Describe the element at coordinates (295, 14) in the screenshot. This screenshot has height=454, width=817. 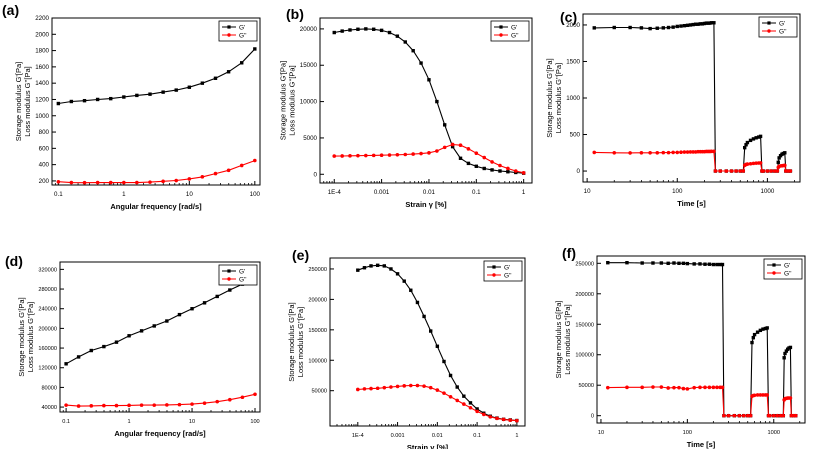
I see `panel-label: (b)` at that location.